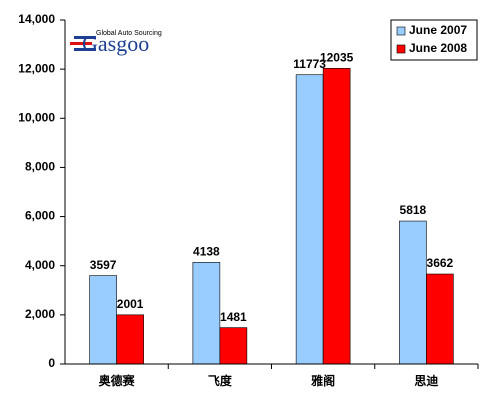 Image resolution: width=500 pixels, height=404 pixels. Describe the element at coordinates (413, 210) in the screenshot. I see `value-label: 5818` at that location.